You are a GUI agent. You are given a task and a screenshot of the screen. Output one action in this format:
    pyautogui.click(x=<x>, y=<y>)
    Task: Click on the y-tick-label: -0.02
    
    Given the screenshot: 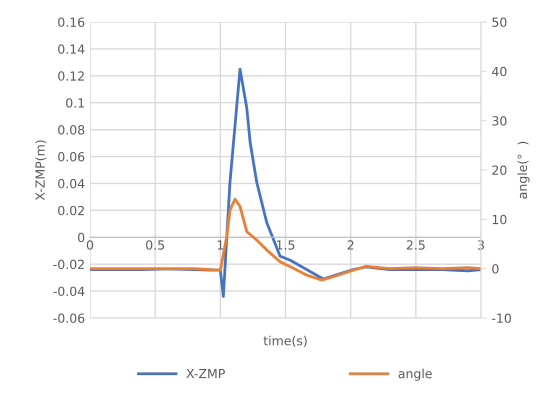 What is the action you would take?
    pyautogui.click(x=68, y=265)
    